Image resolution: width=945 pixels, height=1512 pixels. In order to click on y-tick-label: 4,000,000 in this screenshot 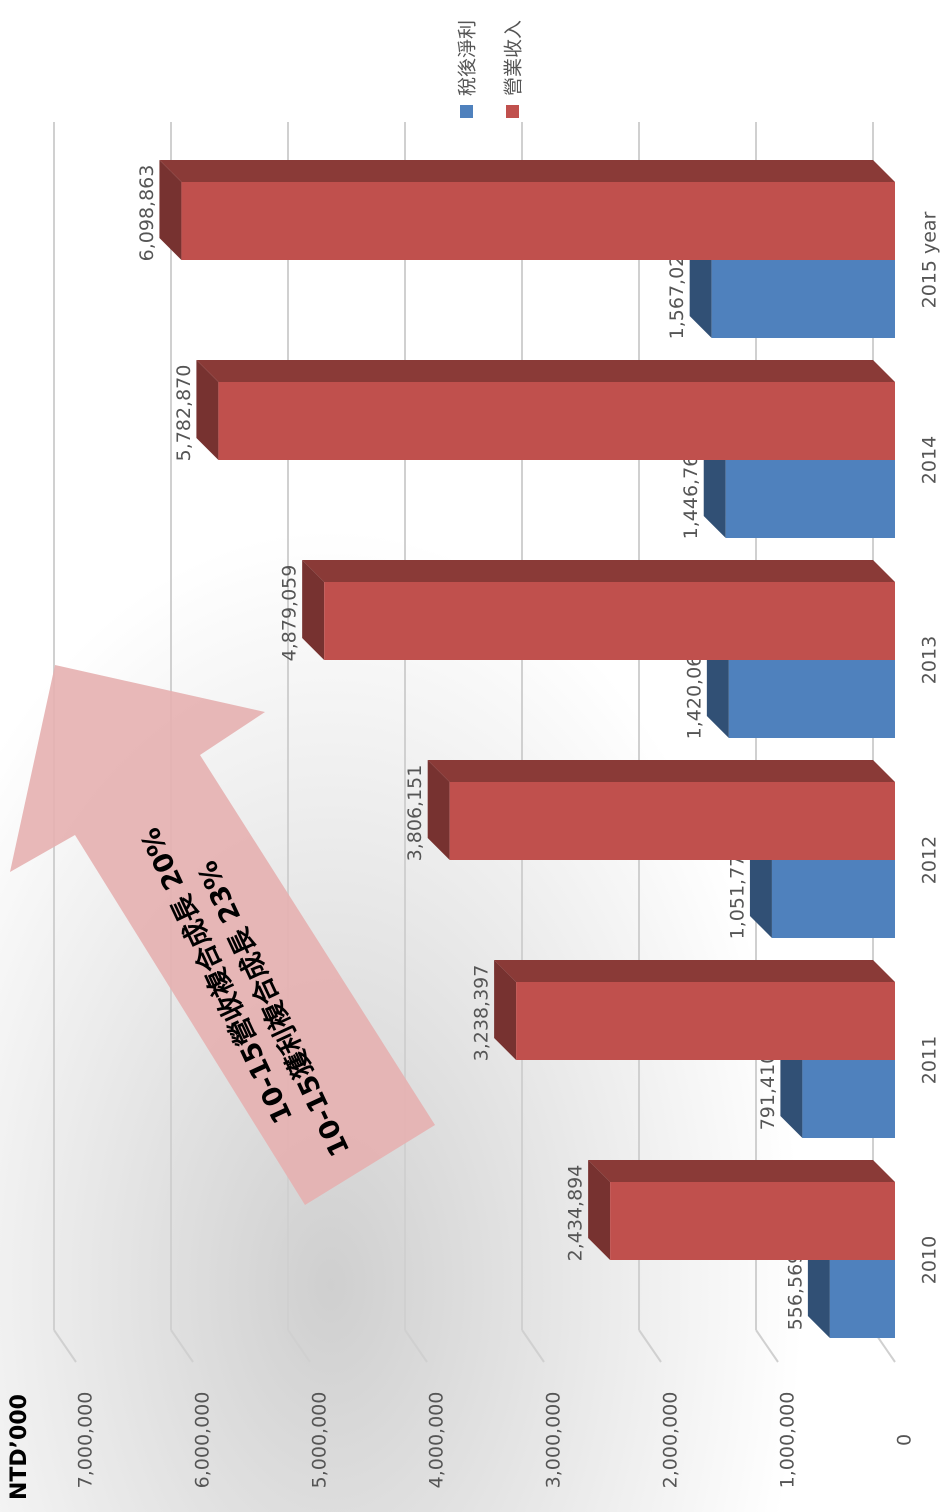, I will do `click(437, 1440)`.